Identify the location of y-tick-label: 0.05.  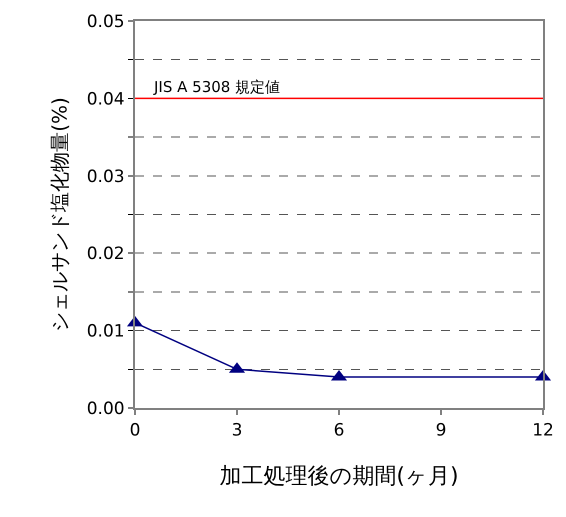
(105, 22).